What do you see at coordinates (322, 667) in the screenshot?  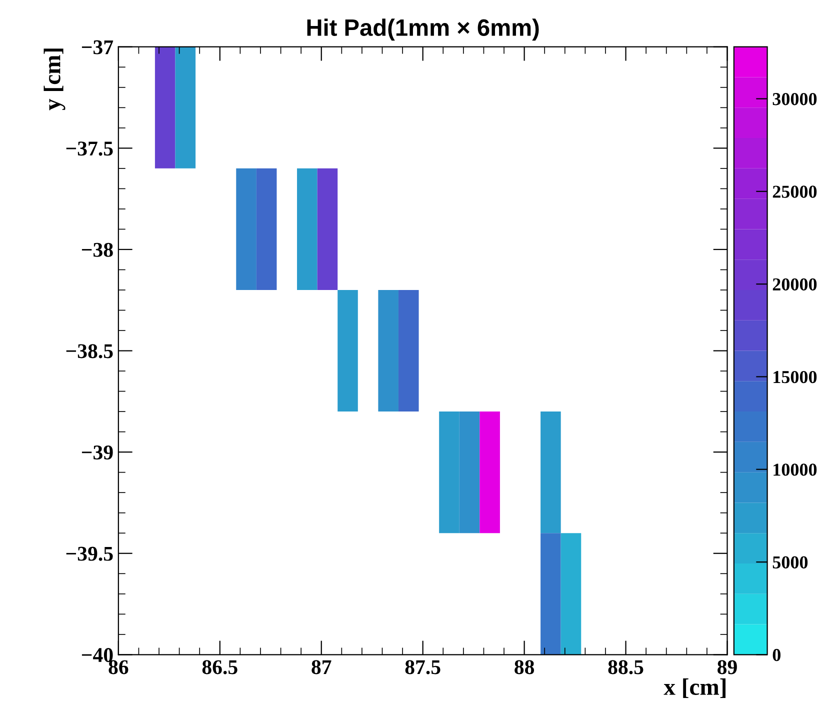 I see `x-tick-label: 87` at bounding box center [322, 667].